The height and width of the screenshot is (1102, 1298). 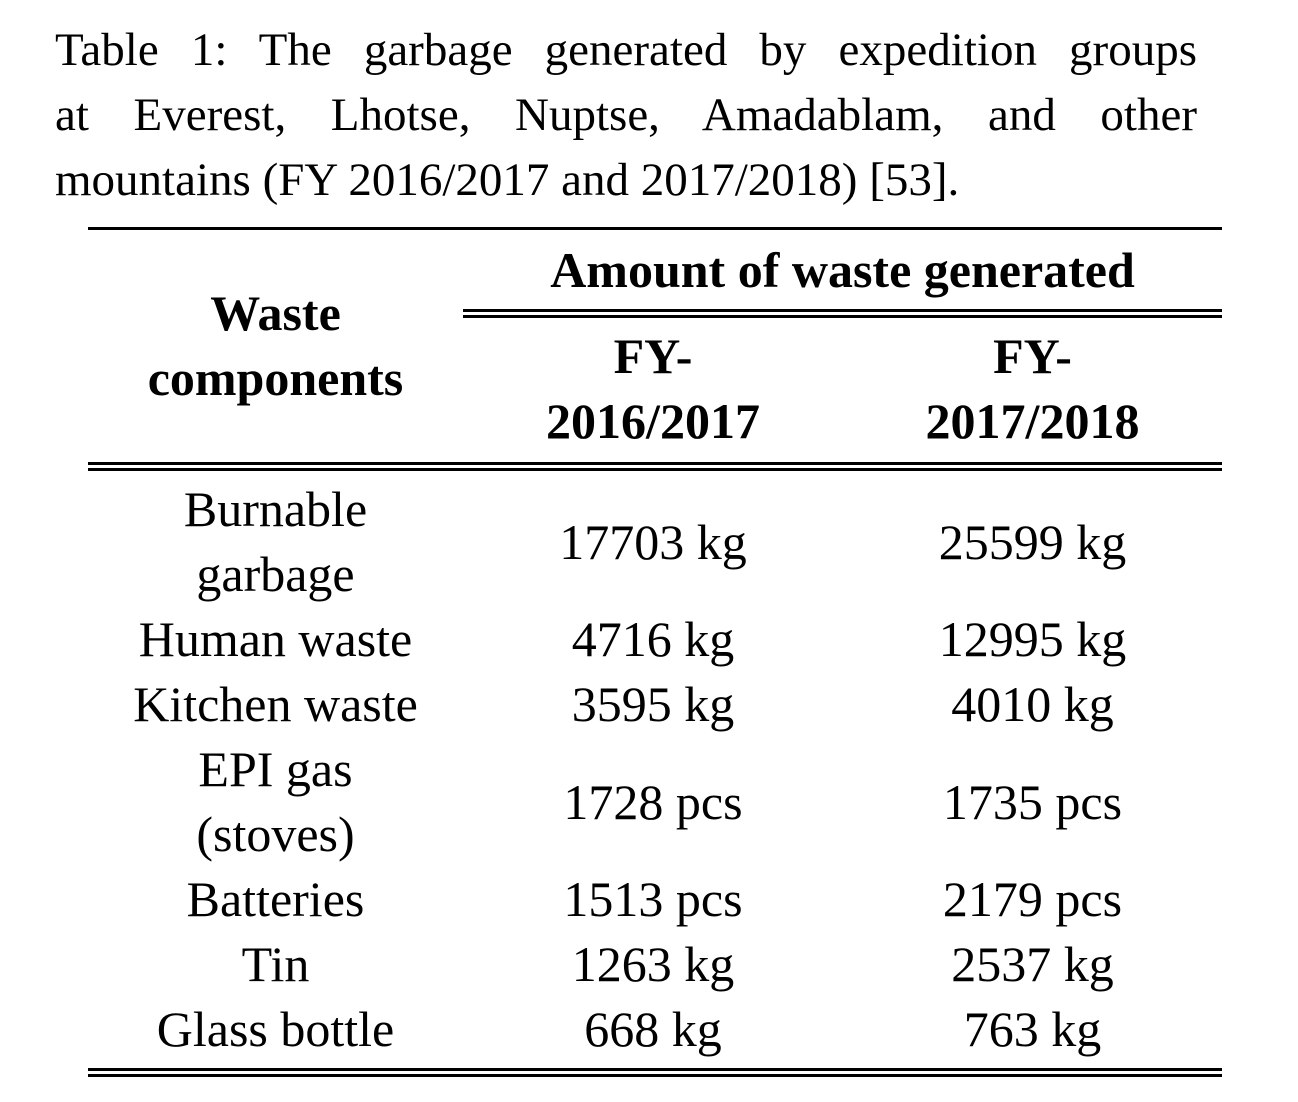 I want to click on waste-component-cell: Kitchen waste, so click(x=275, y=704).